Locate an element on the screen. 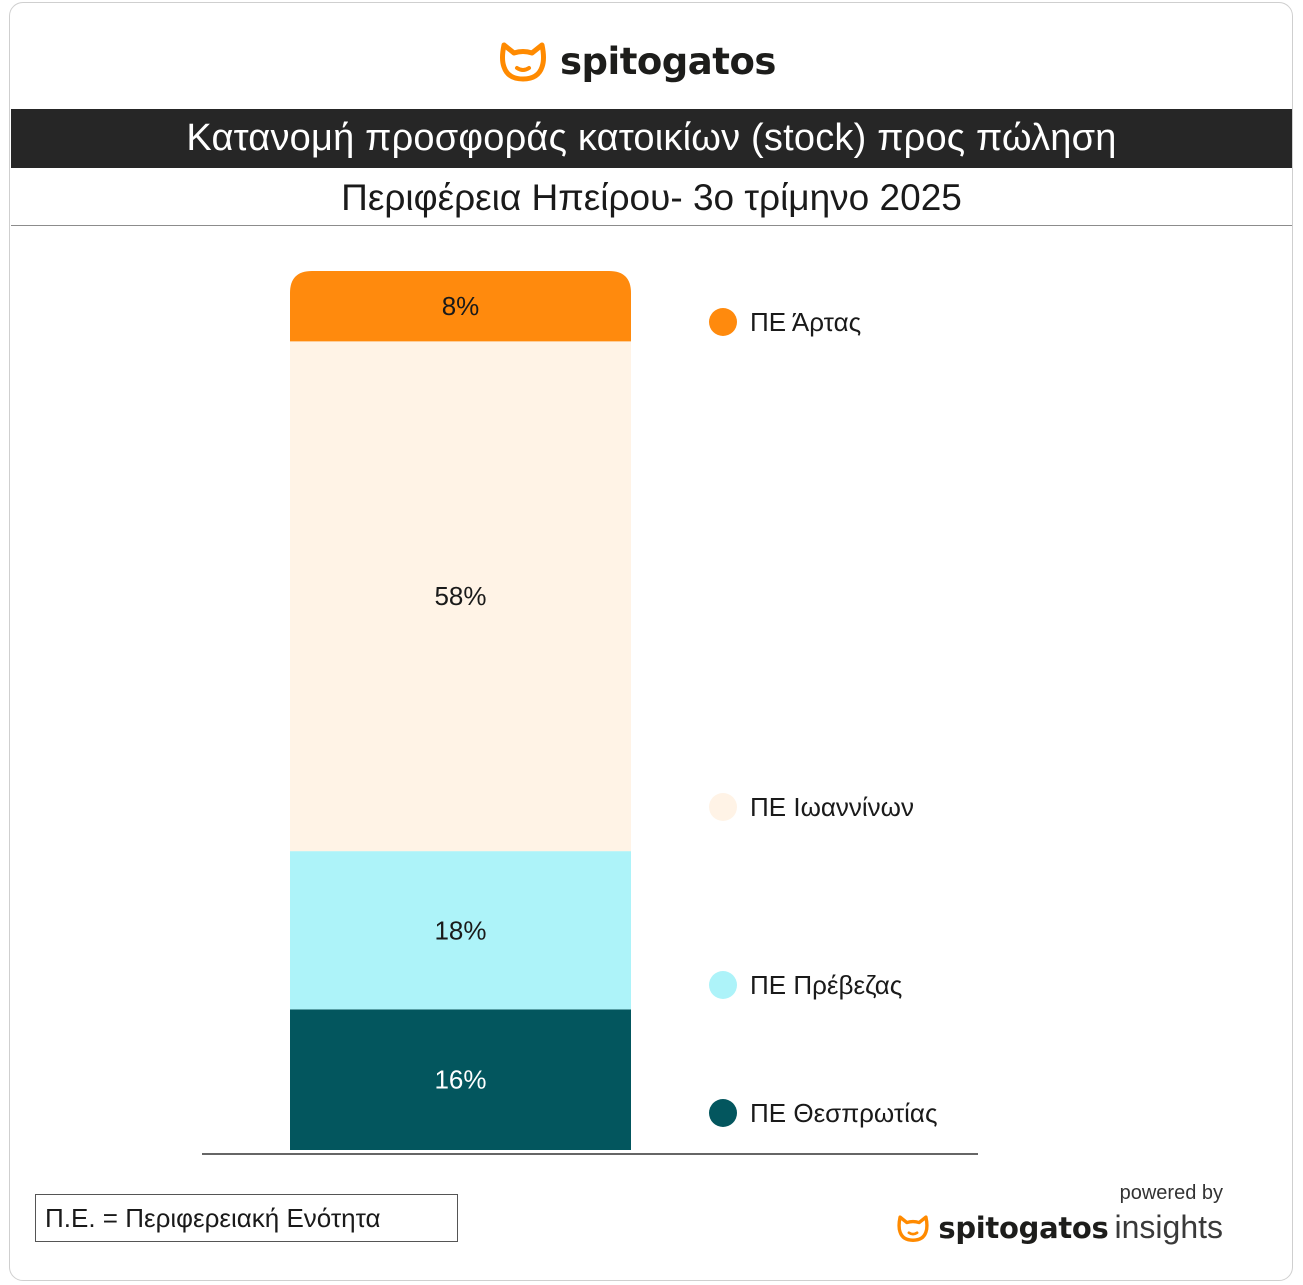  brand-logo: spitogatos is located at coordinates (637, 61).